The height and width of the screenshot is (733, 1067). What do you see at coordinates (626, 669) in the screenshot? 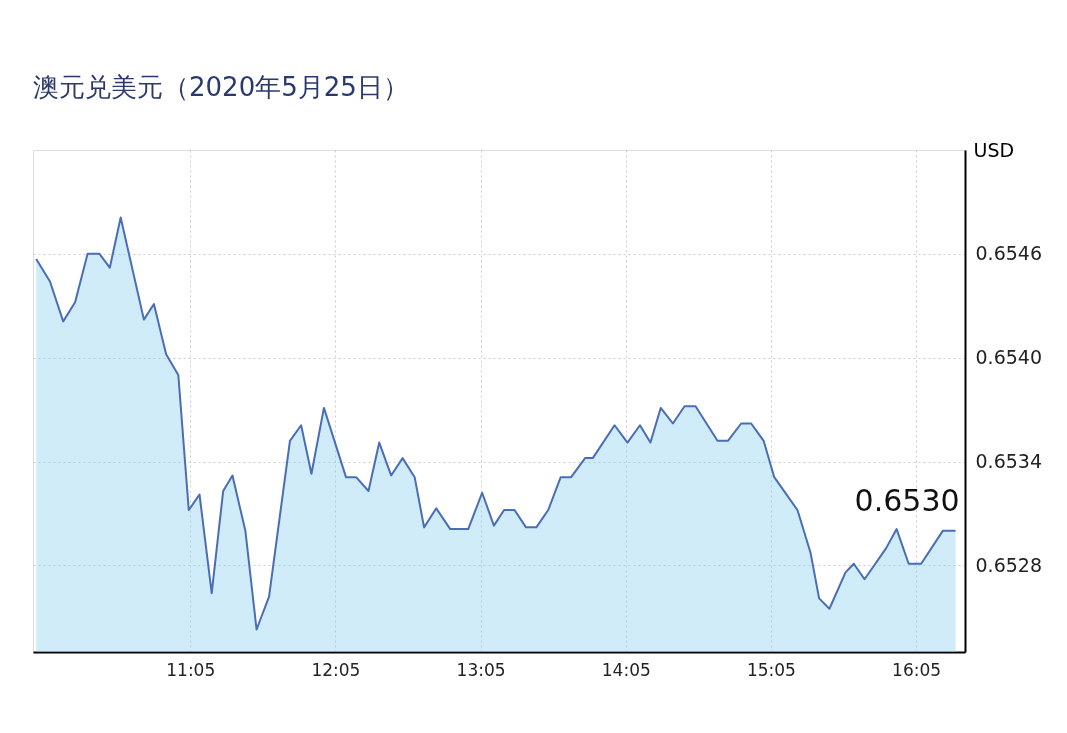
I see `x-tick-label: 14:05` at bounding box center [626, 669].